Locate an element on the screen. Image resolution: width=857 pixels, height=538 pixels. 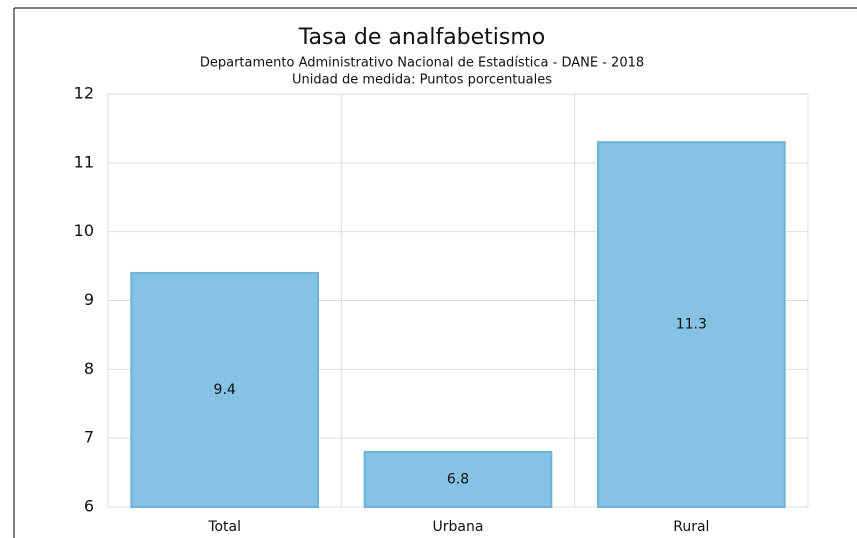
y-tick-label: 10 is located at coordinates (84, 230).